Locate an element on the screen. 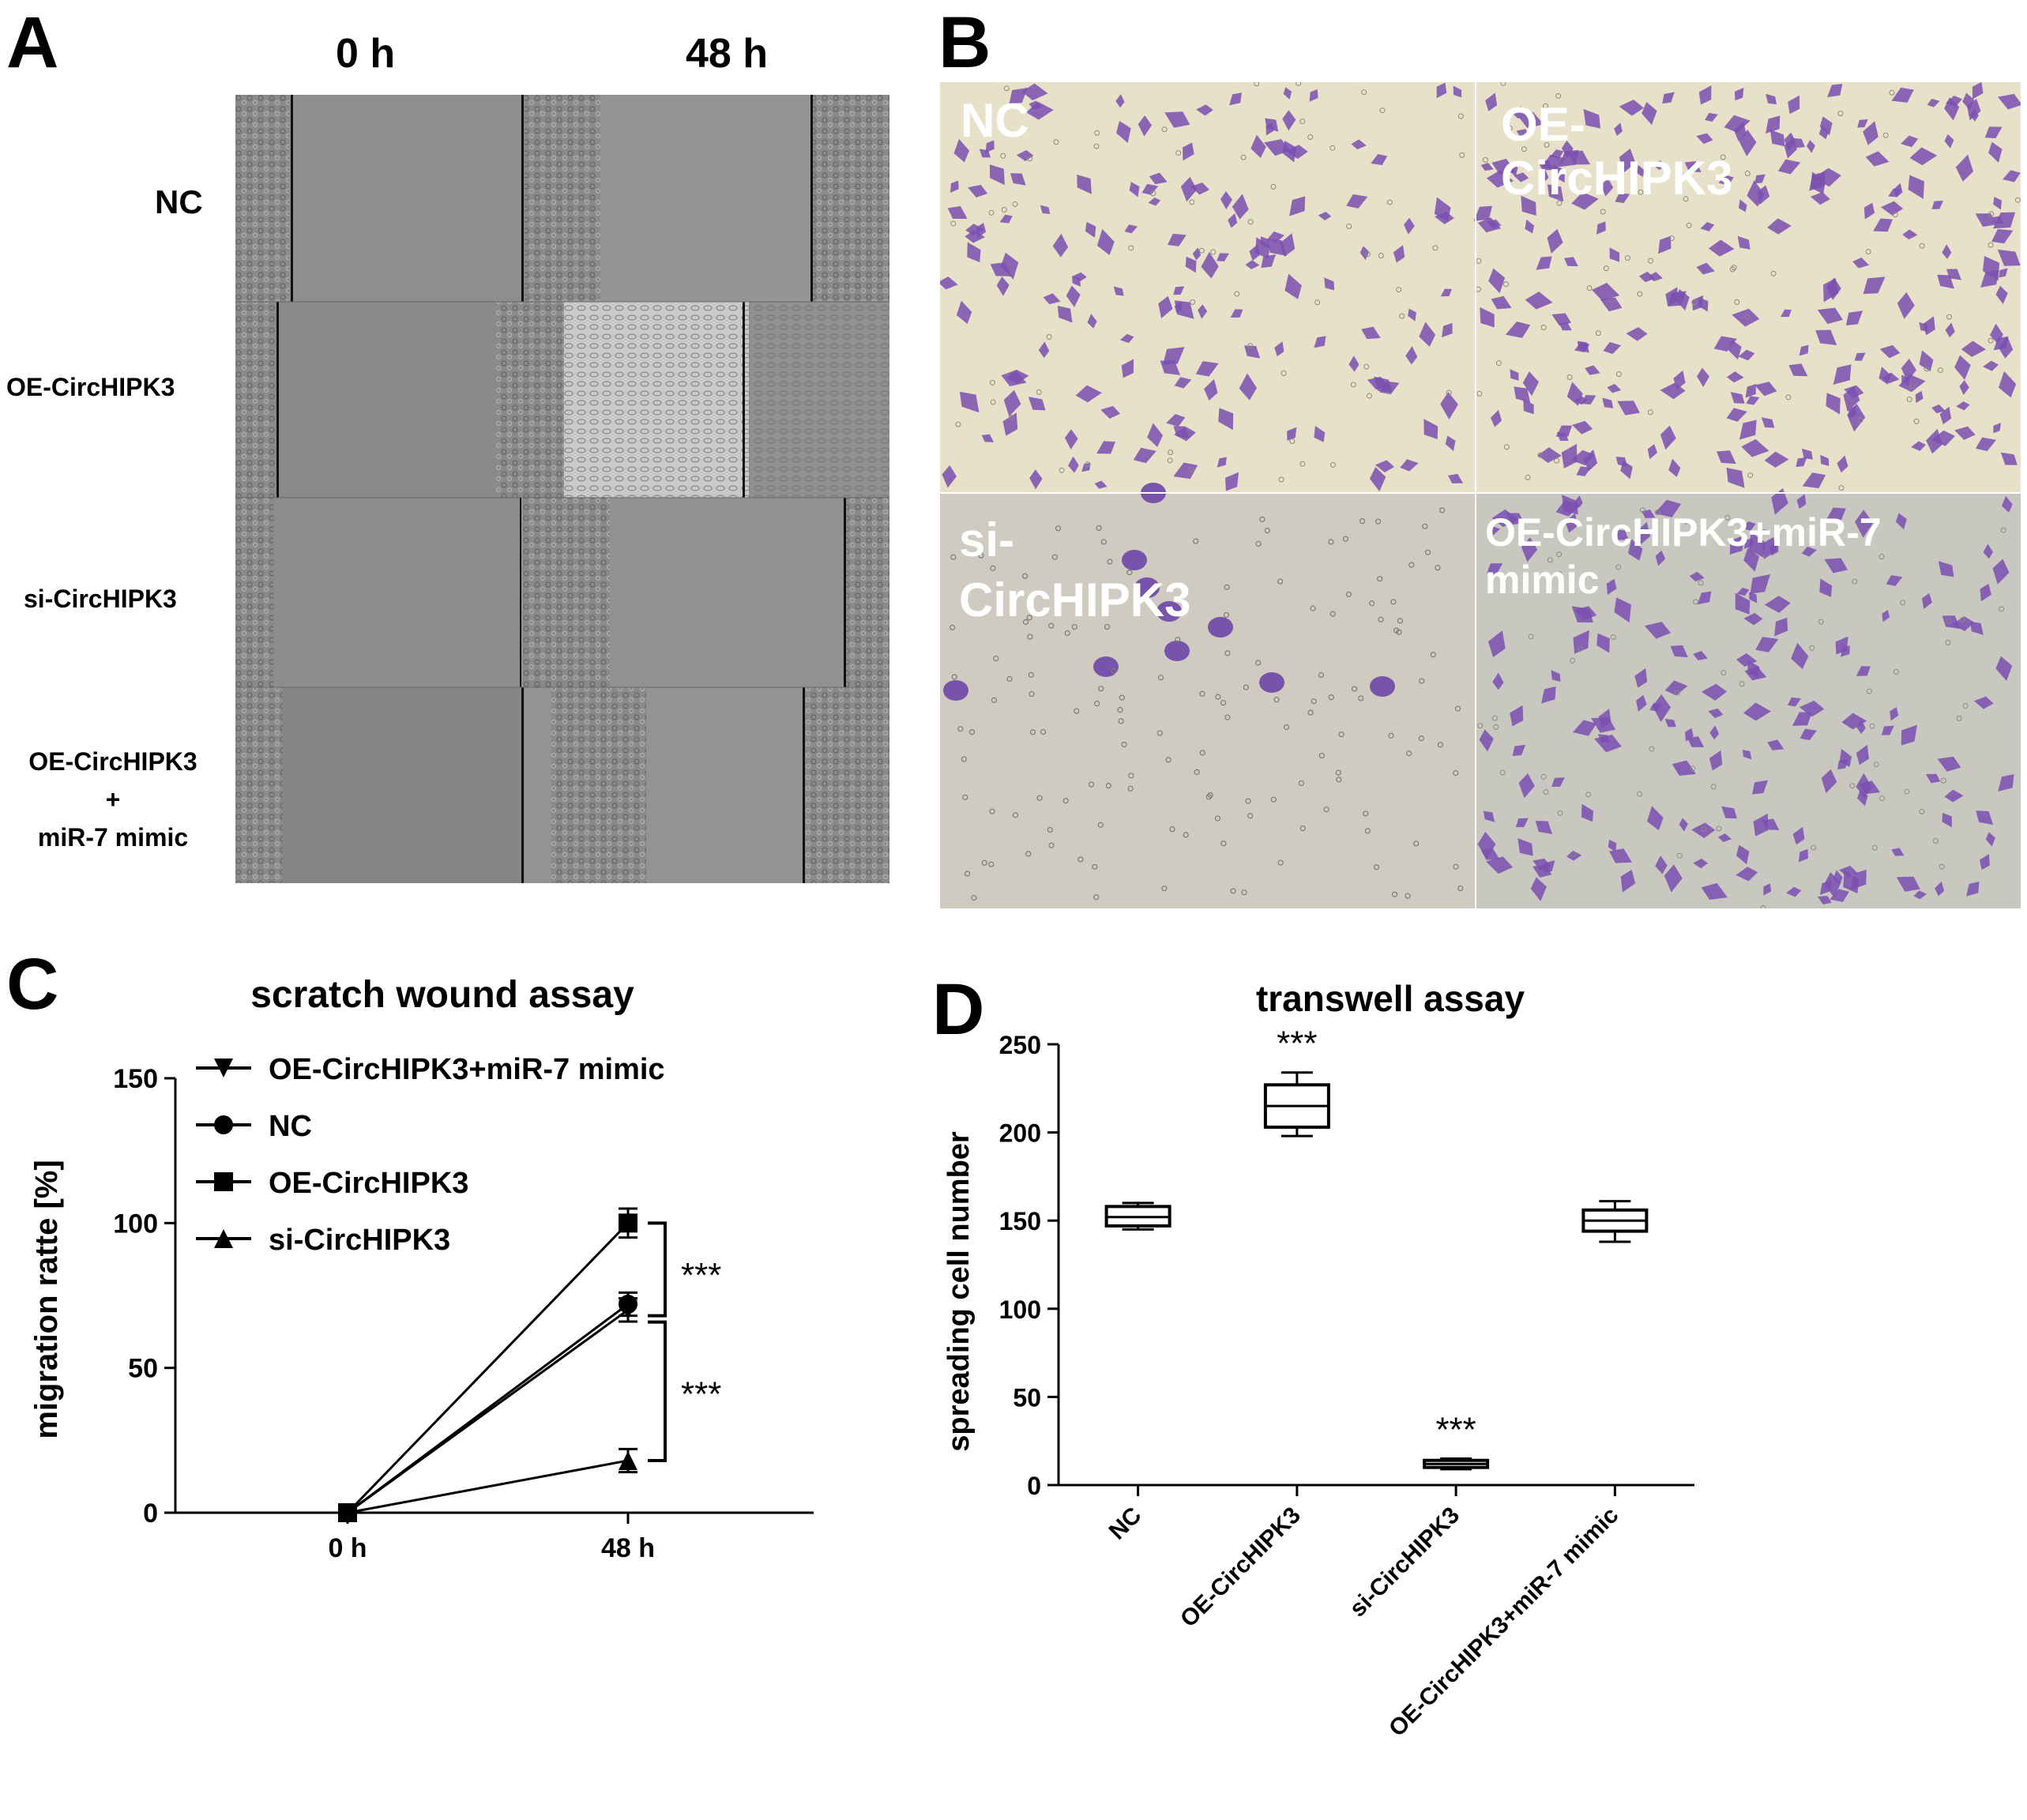 This screenshot has height=1820, width=2027. micrograph-si-48h is located at coordinates (705, 592).